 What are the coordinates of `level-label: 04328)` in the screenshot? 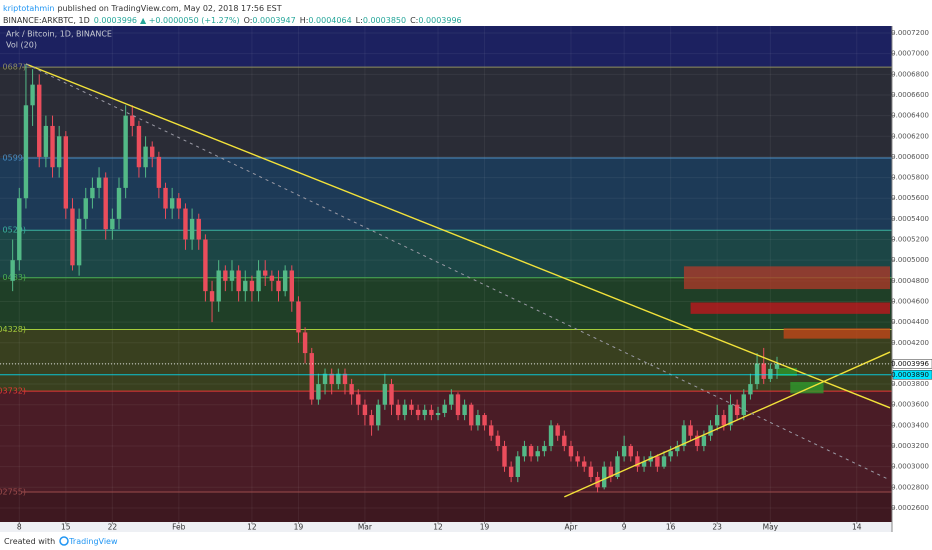 It's located at (13, 329).